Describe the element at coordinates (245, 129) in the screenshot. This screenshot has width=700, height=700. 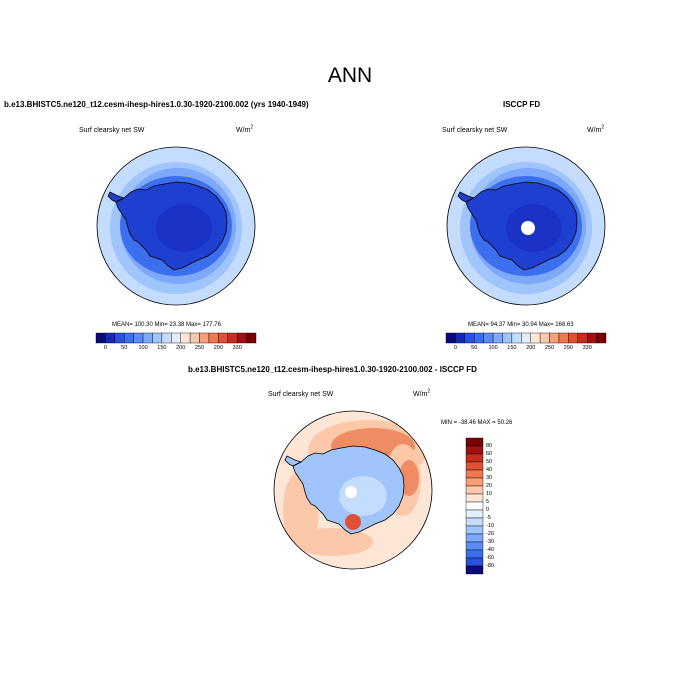
I see `units-label-model: W/m2` at that location.